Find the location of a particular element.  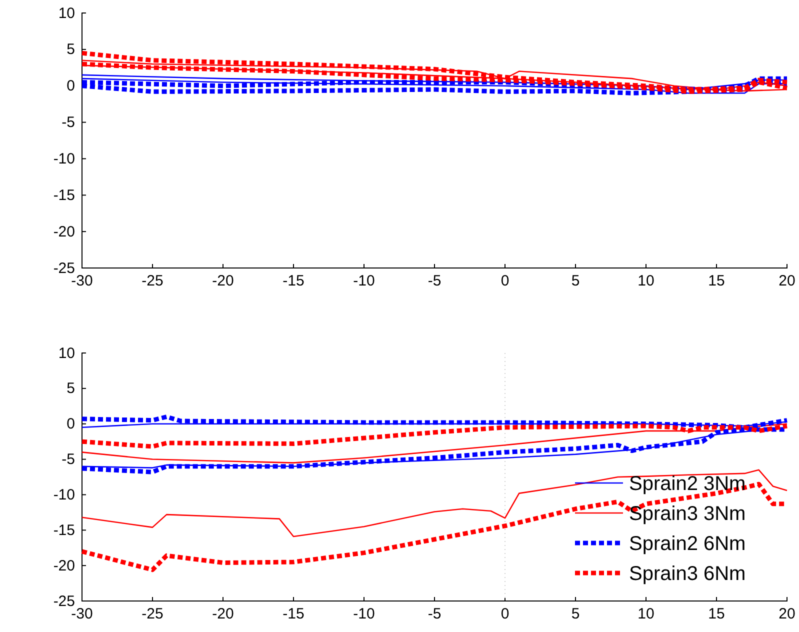

legend-label: Sprain3 6Nm is located at coordinates (687, 574).